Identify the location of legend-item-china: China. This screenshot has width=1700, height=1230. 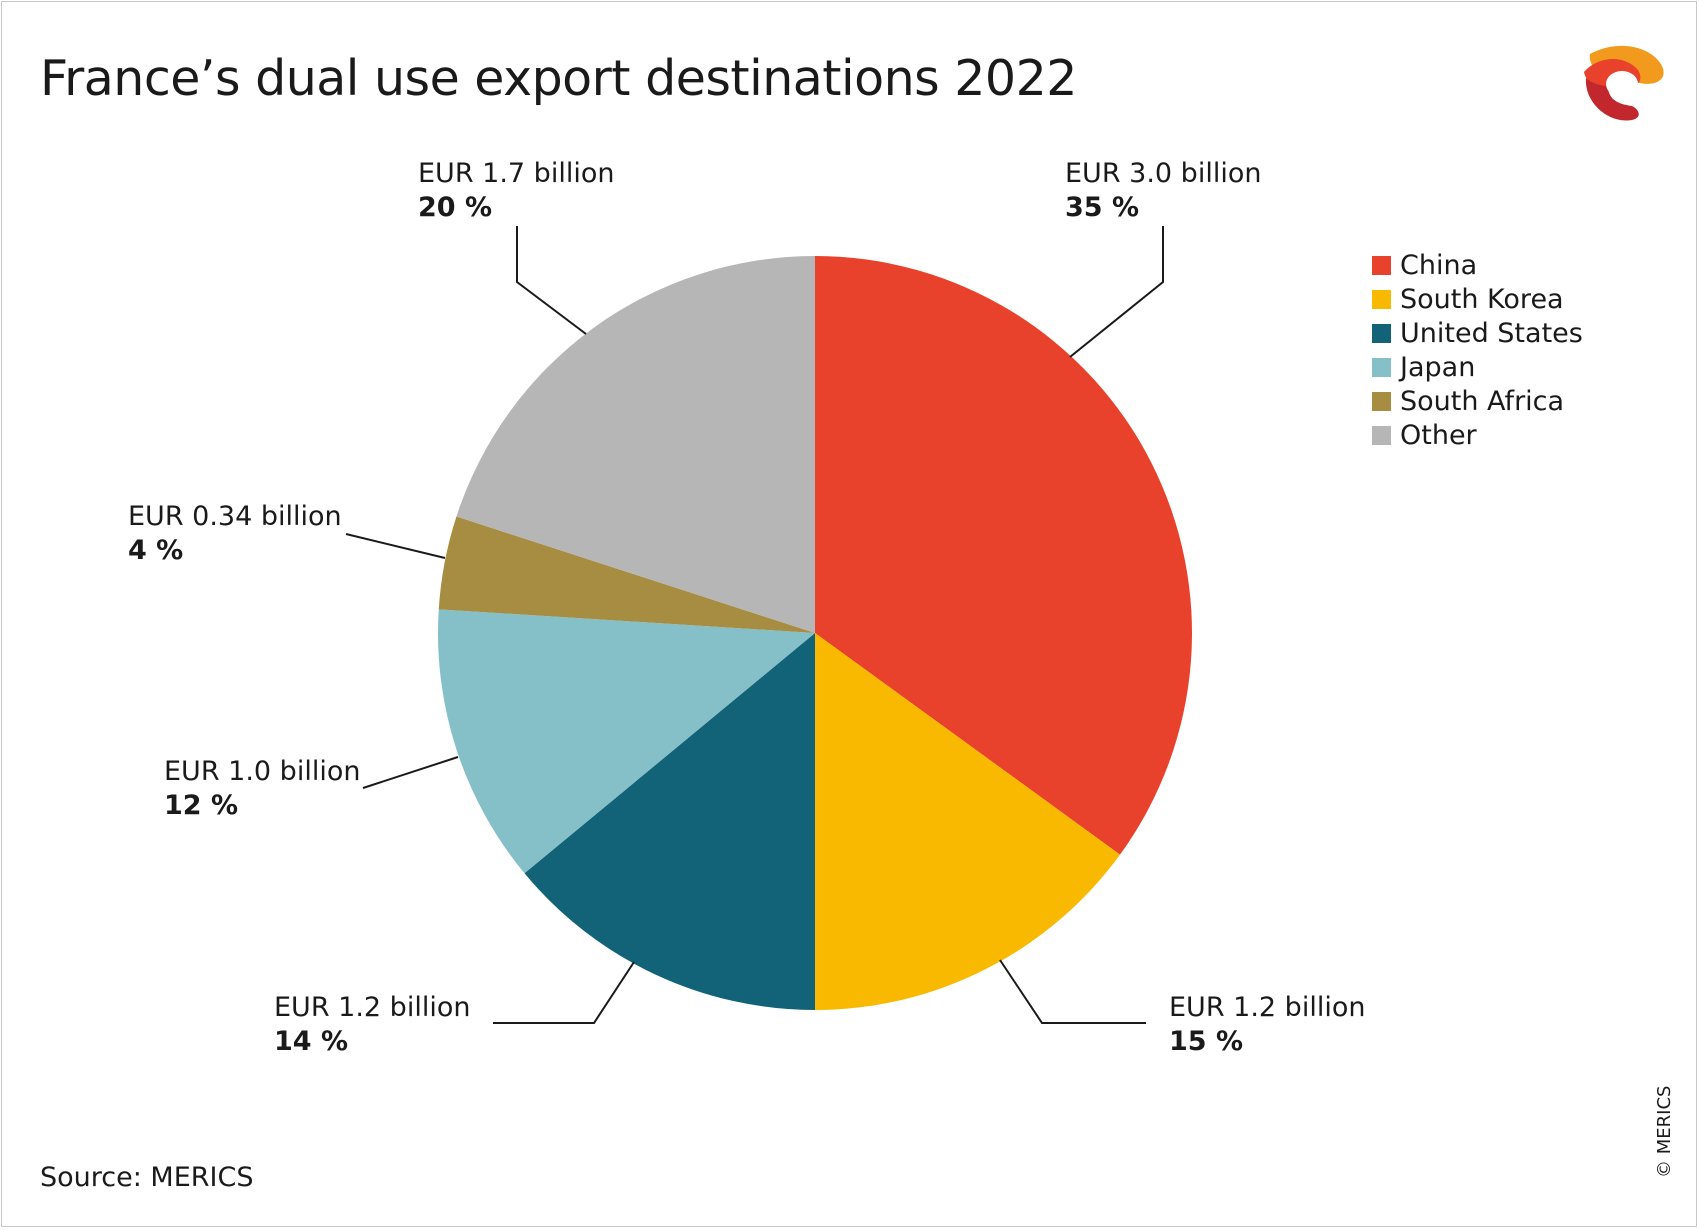
(1477, 265).